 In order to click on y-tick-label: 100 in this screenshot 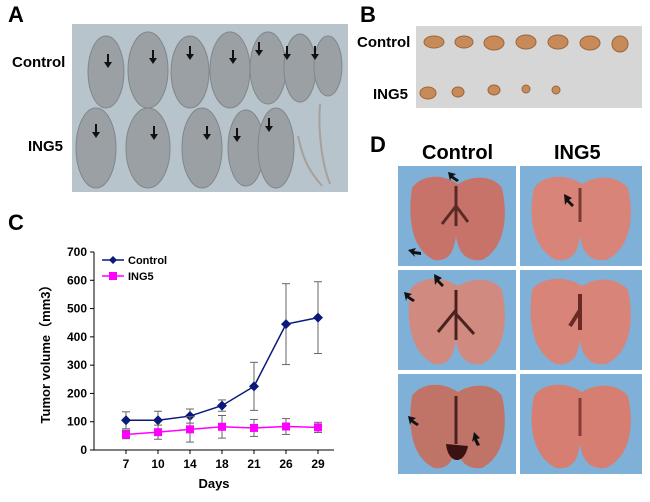, I will do `click(77, 422)`.